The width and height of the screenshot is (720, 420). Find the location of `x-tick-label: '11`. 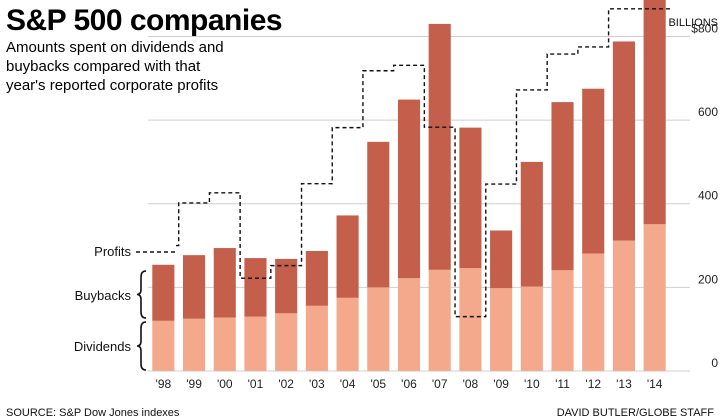

x-tick-label: '11 is located at coordinates (562, 384).